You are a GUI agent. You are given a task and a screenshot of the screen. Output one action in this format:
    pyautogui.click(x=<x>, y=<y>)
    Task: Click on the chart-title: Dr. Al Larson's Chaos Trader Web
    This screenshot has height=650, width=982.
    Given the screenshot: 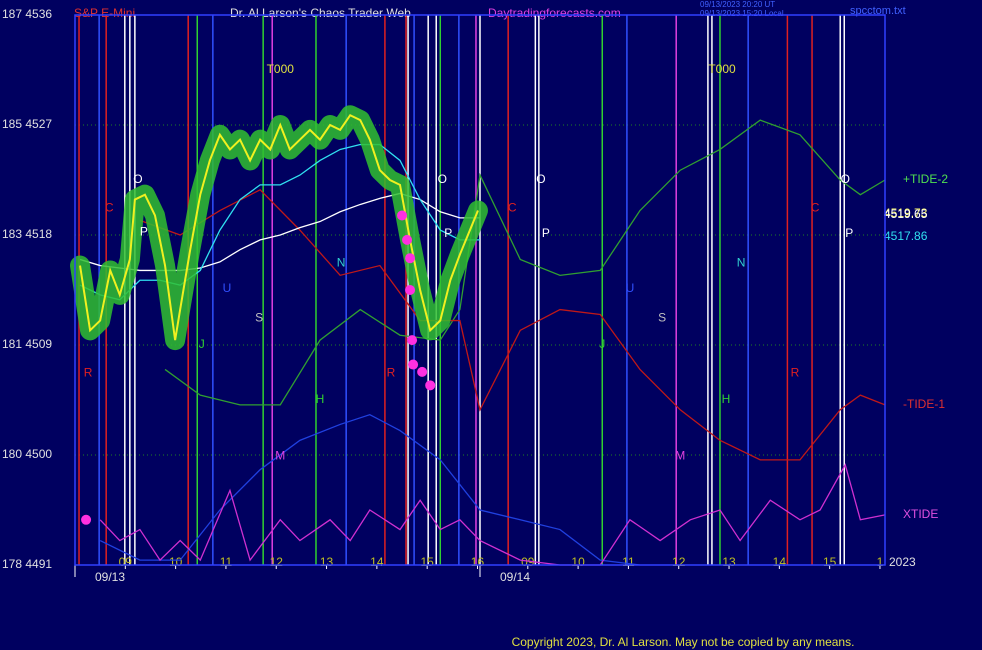 What is the action you would take?
    pyautogui.click(x=320, y=13)
    